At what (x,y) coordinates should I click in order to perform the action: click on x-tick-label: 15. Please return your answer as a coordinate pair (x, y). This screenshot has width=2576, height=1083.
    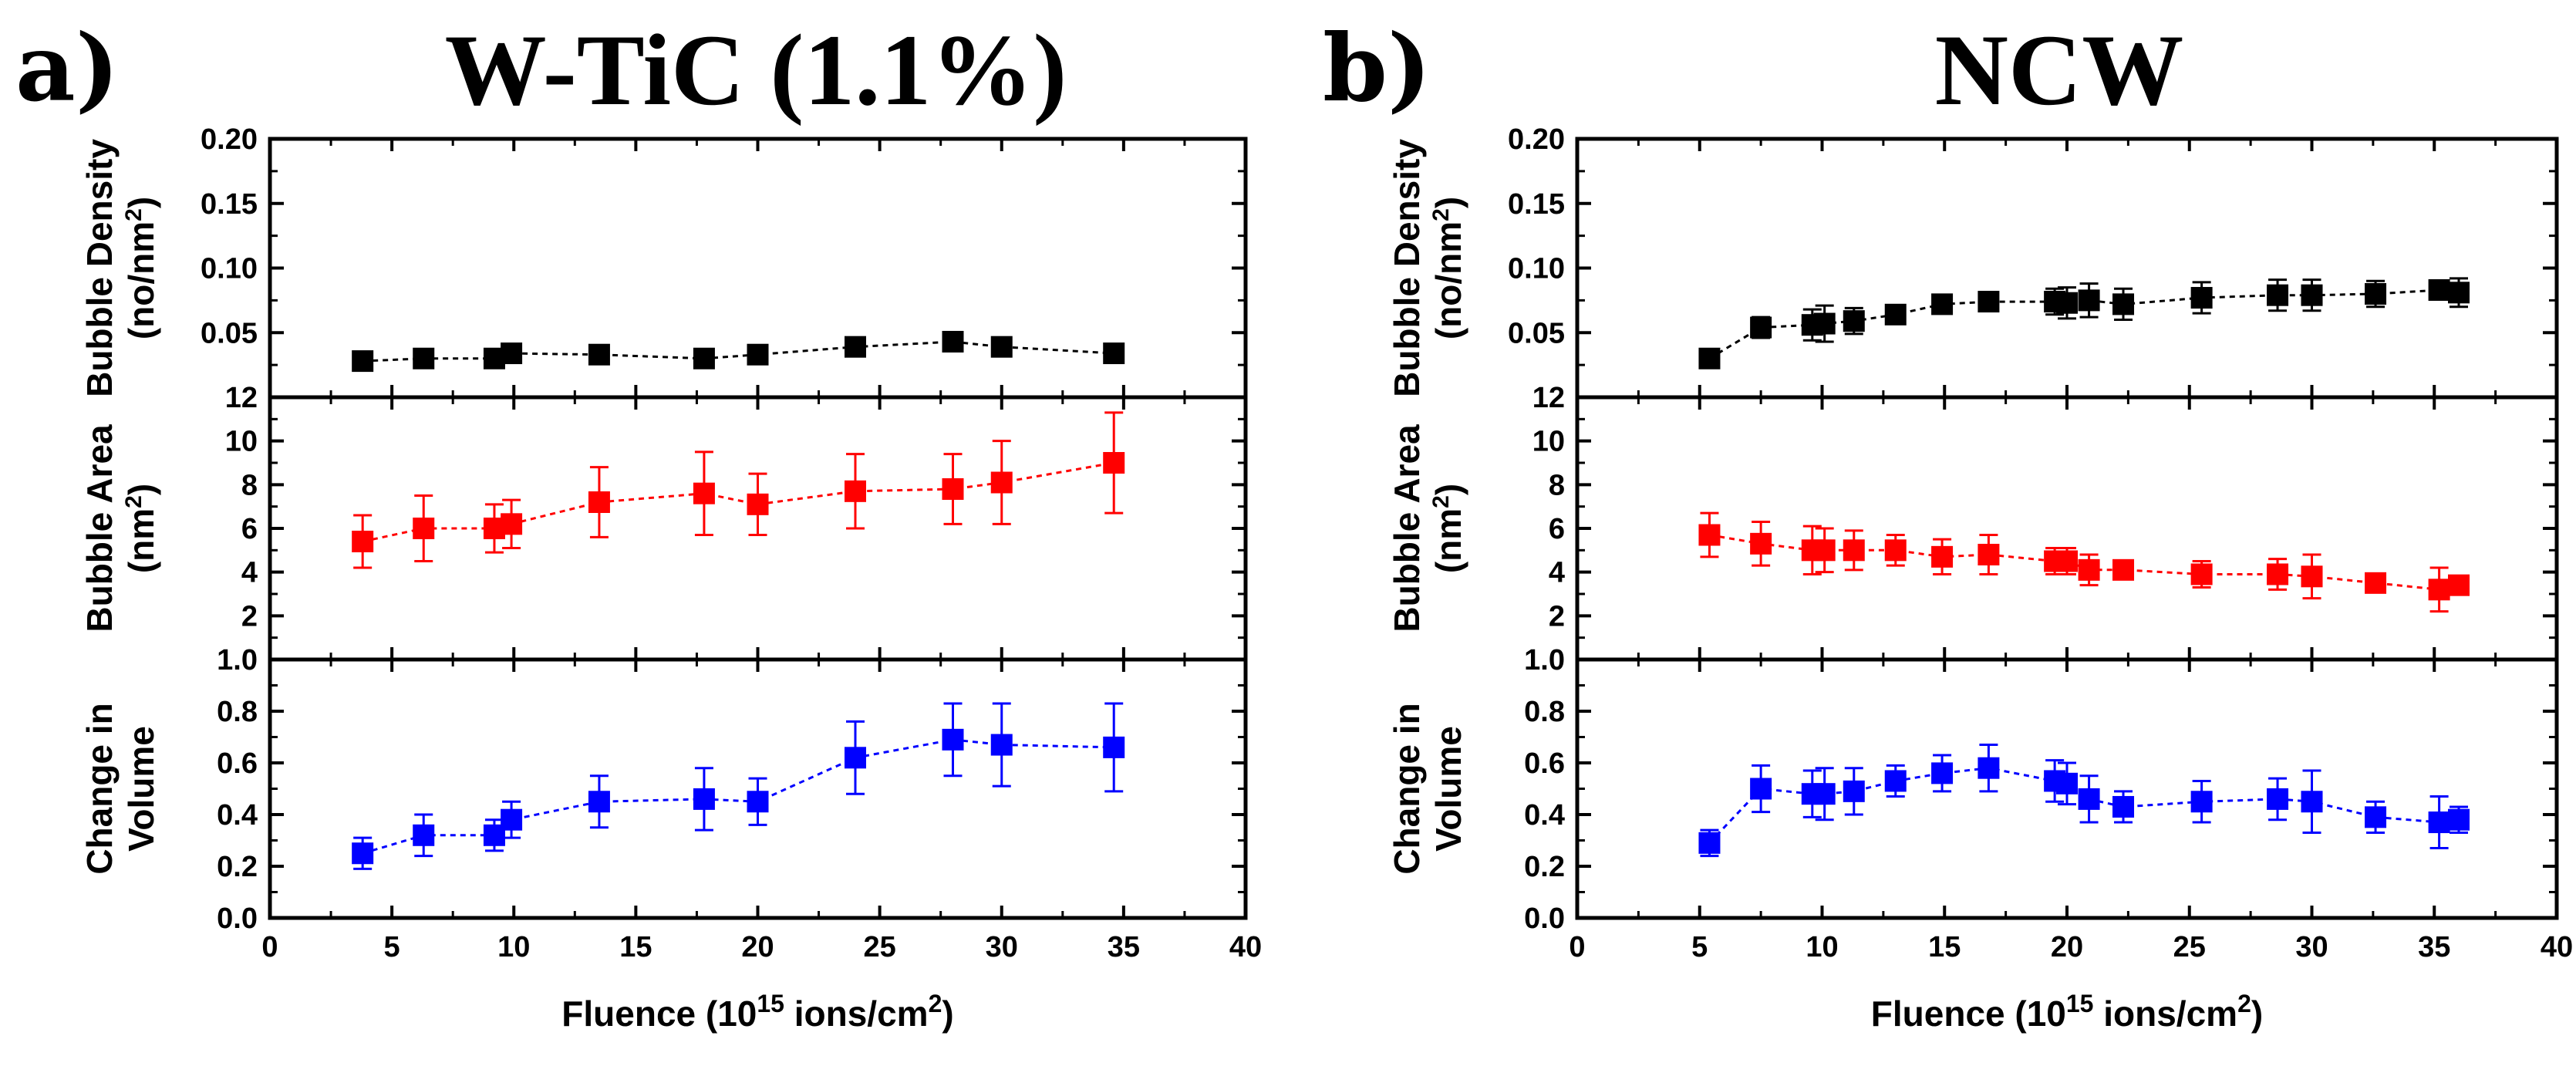
    Looking at the image, I should click on (1944, 947).